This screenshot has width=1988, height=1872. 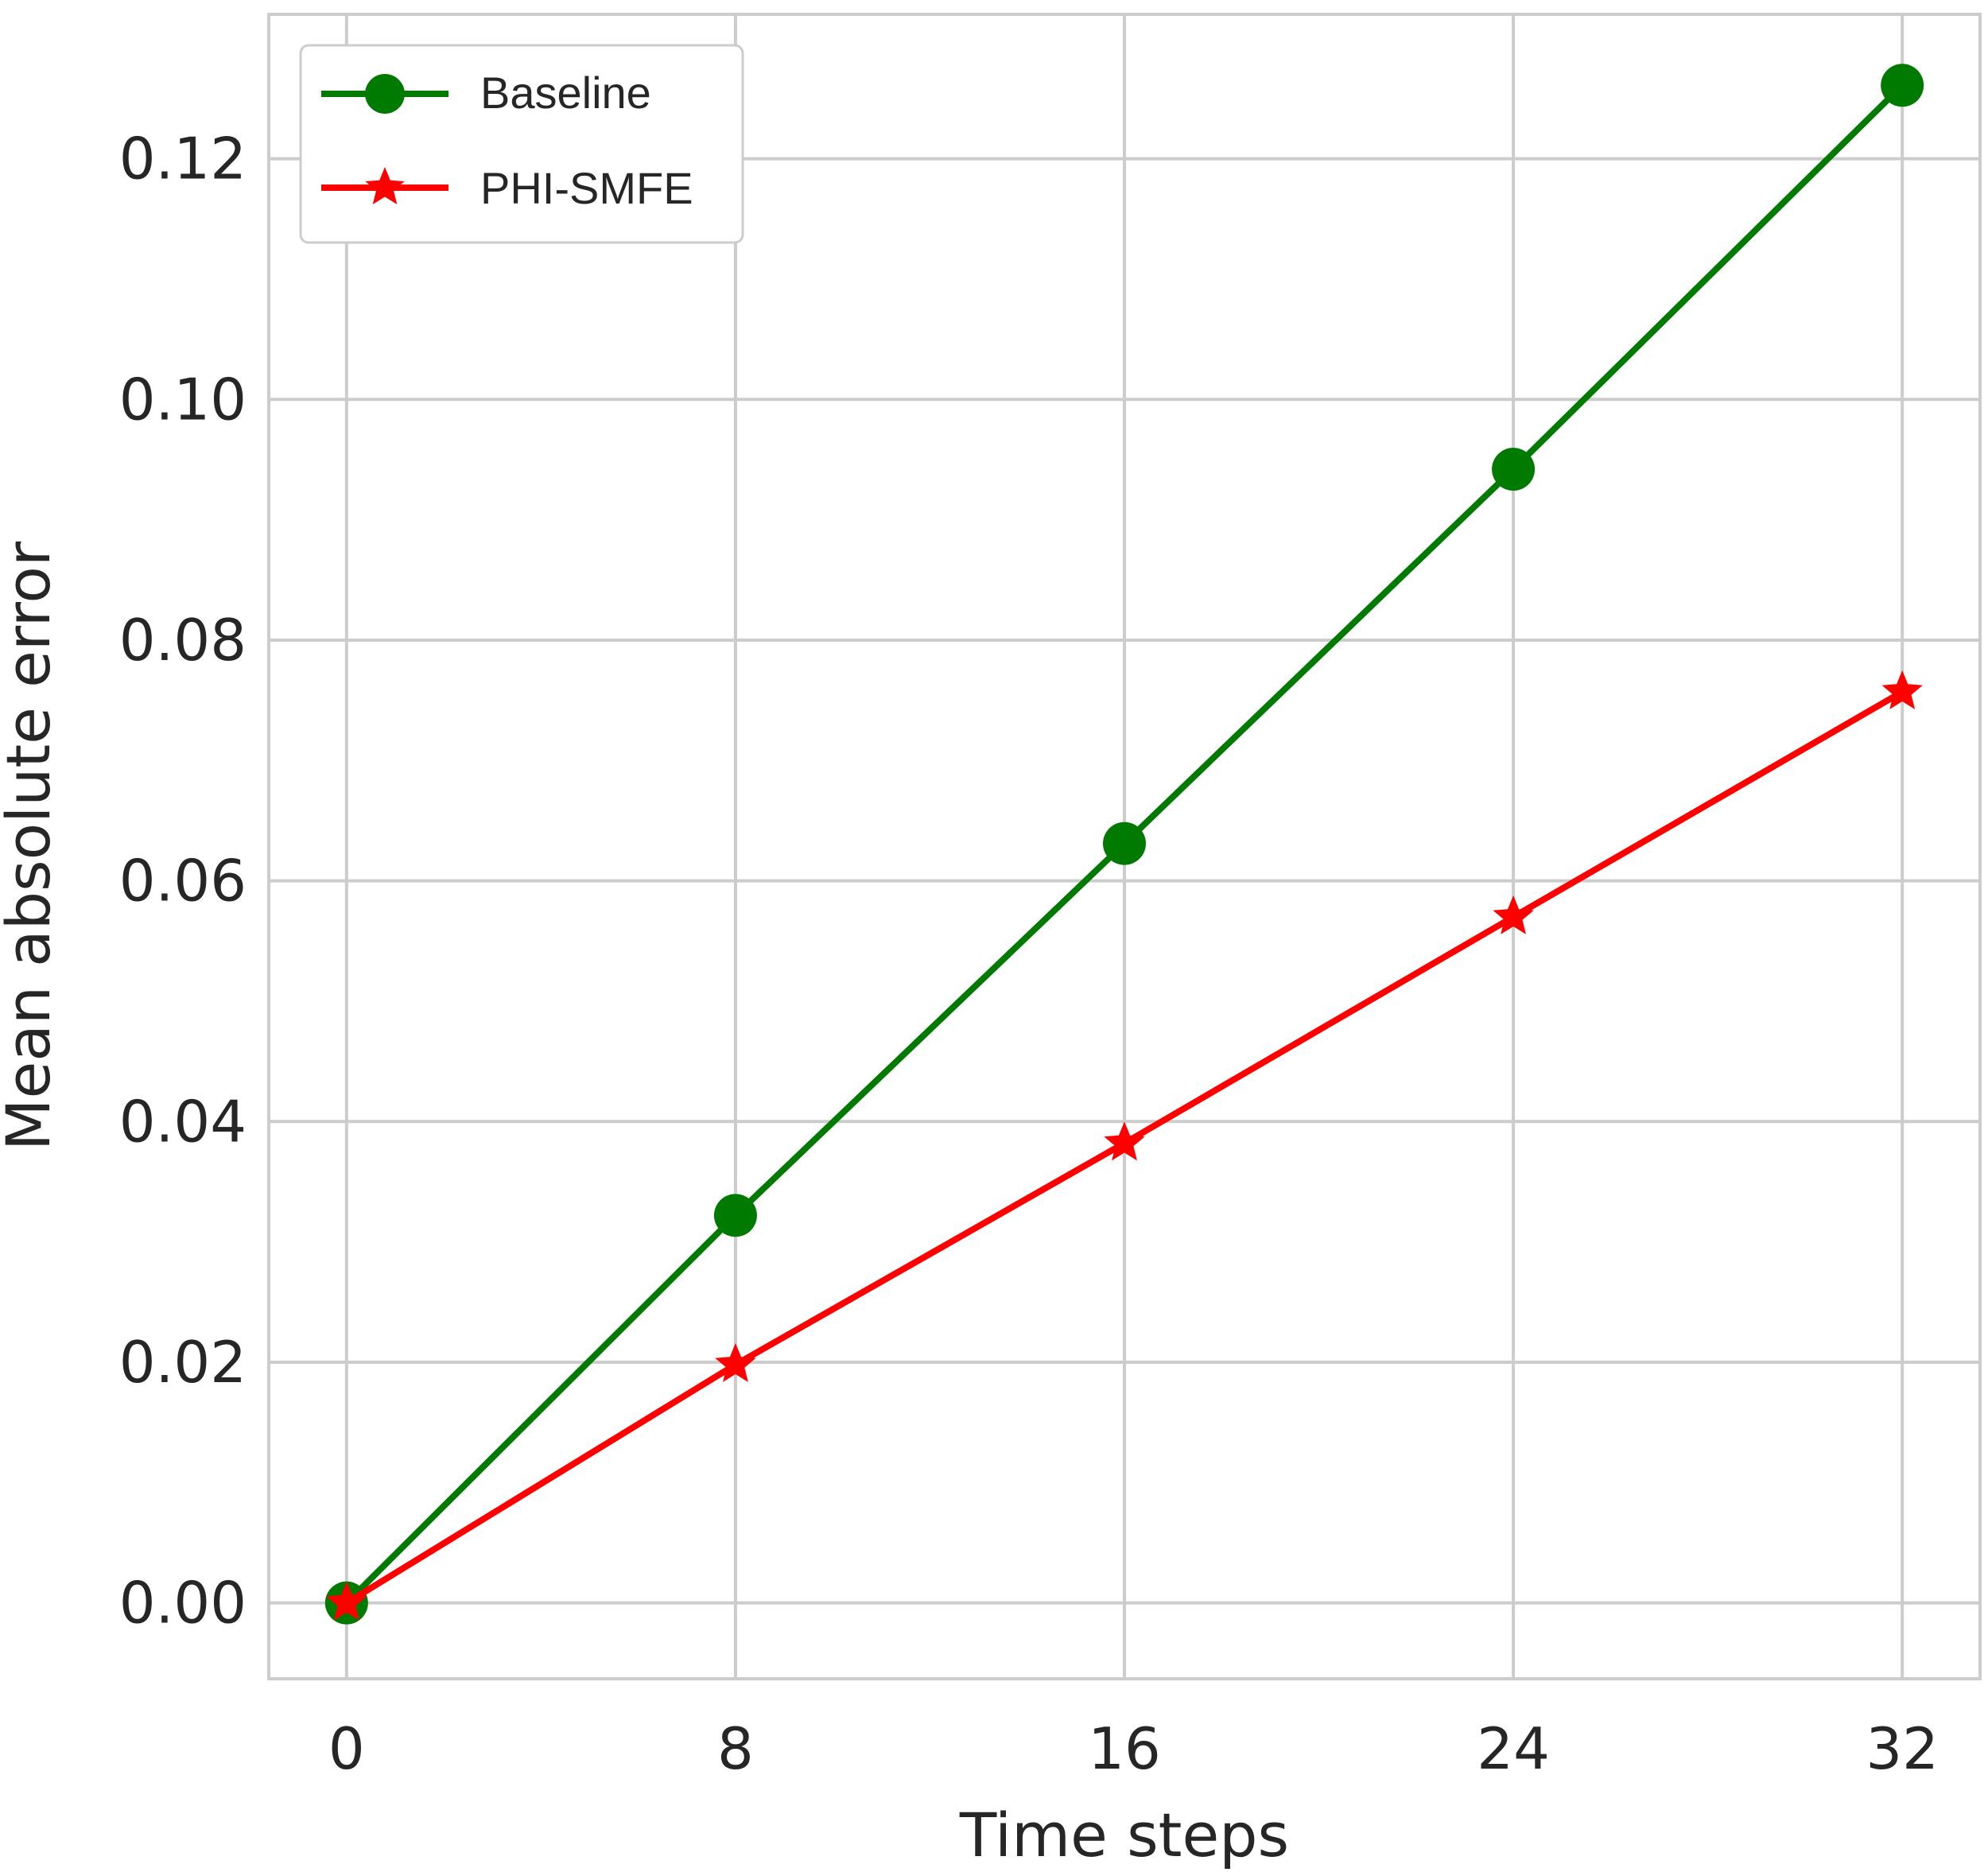 I want to click on y-tick-label: 0.02, so click(x=183, y=1362).